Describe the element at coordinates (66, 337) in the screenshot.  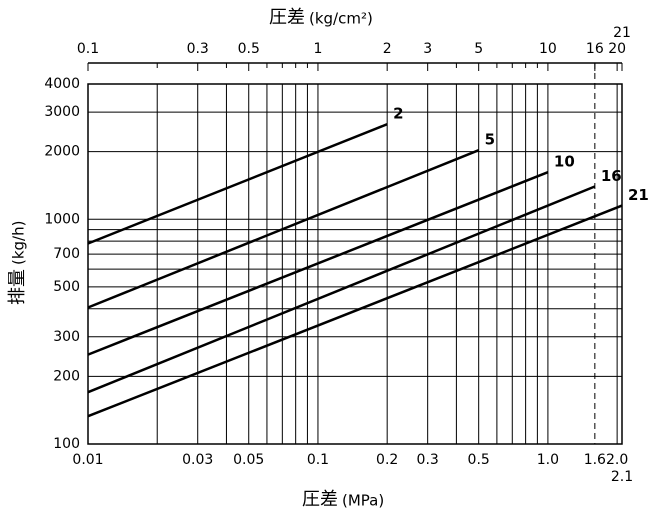
I see `y-tick-label: 300` at that location.